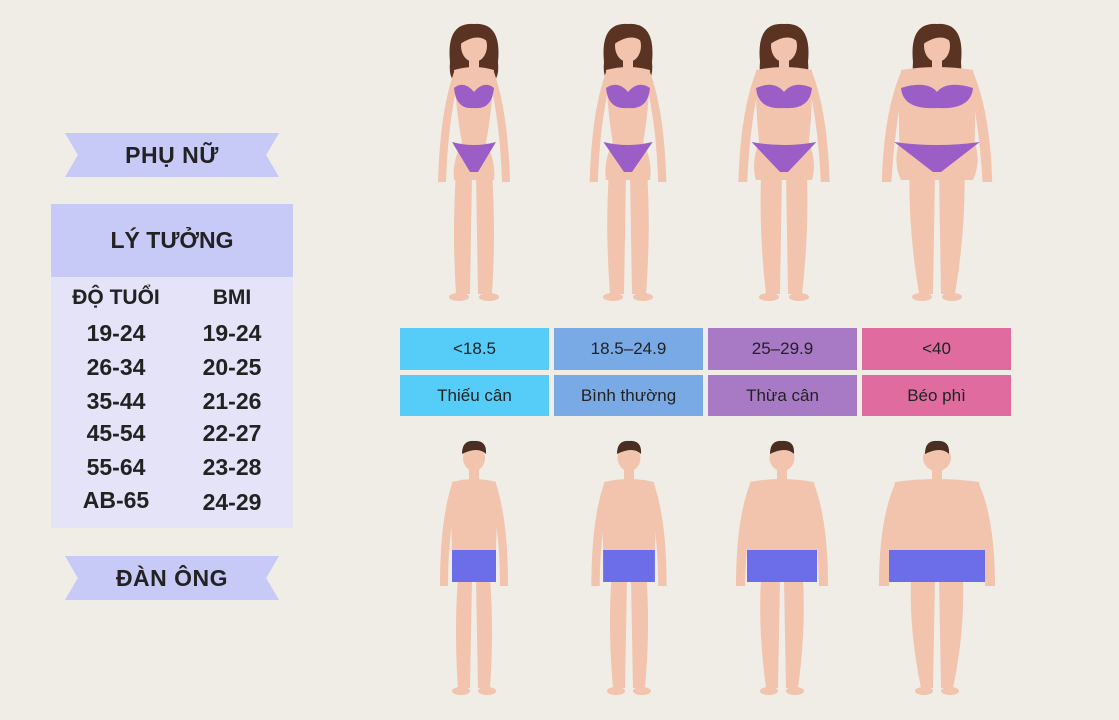 The image size is (1119, 720). What do you see at coordinates (782, 395) in the screenshot?
I see `label-overweight: Thừa cân` at bounding box center [782, 395].